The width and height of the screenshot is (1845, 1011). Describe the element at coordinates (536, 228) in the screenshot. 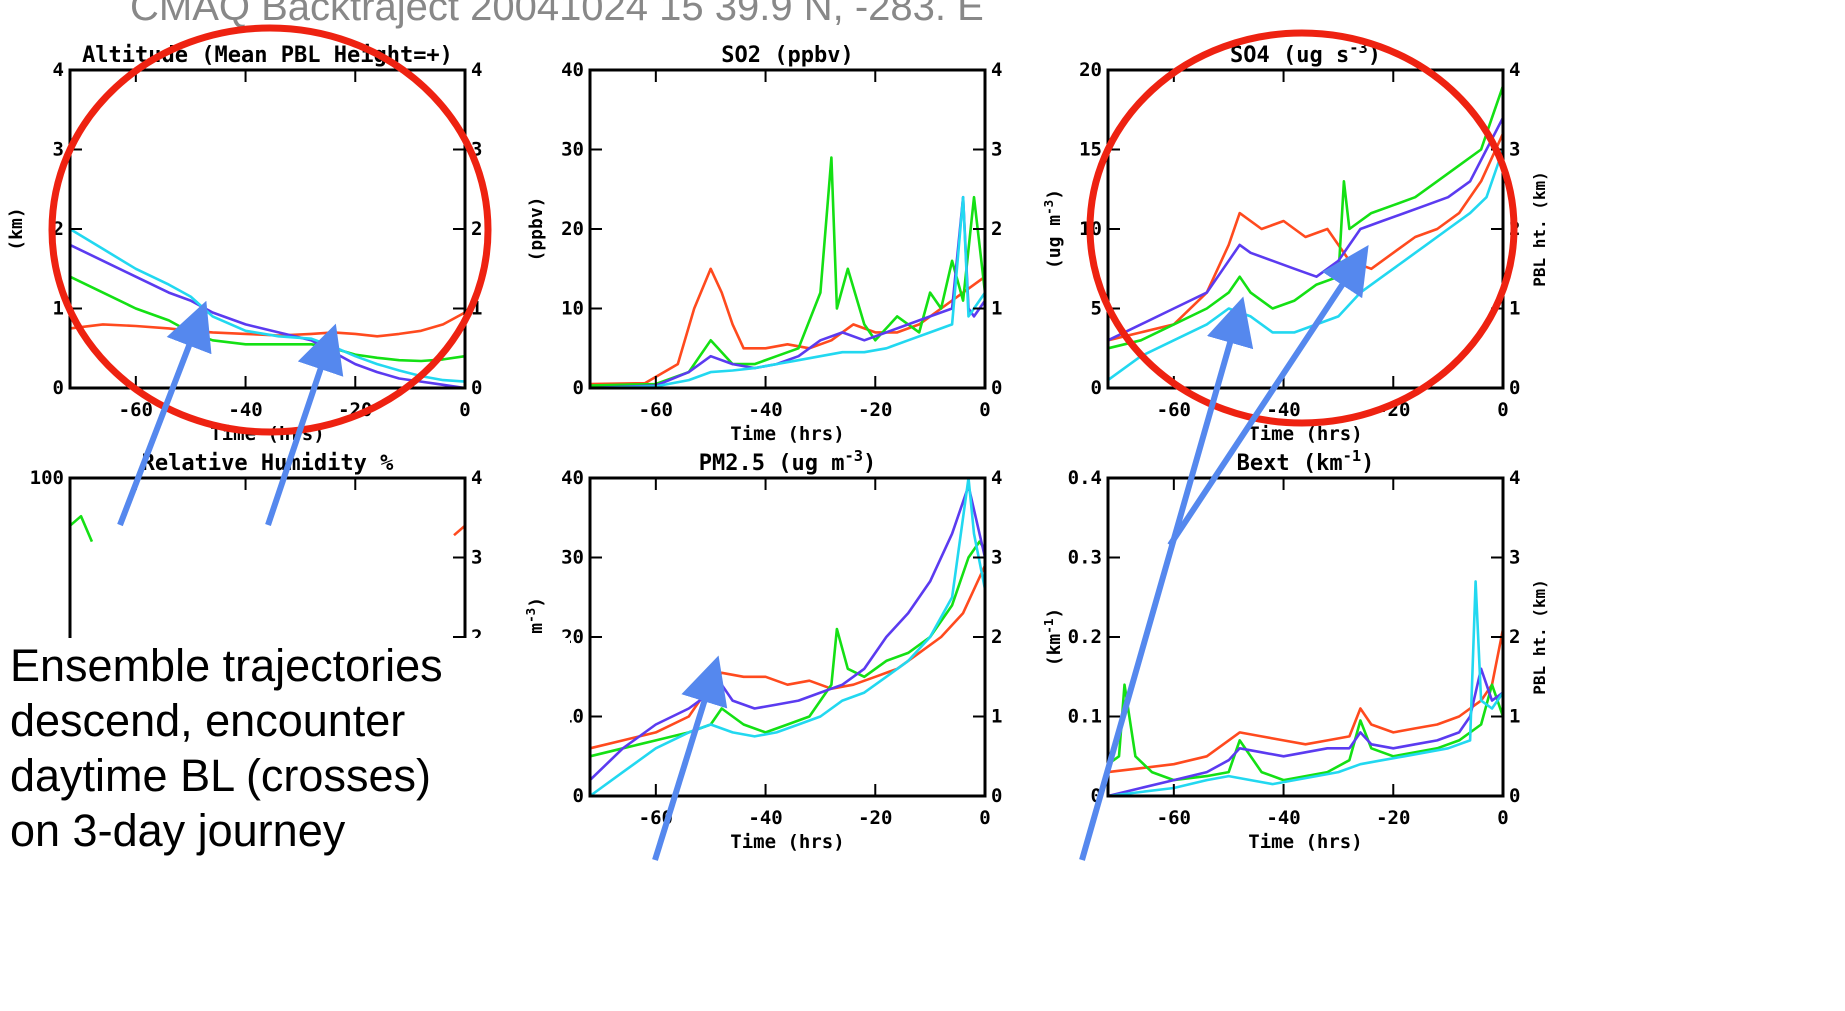

I see `y-axis-label: (ppbv)` at that location.